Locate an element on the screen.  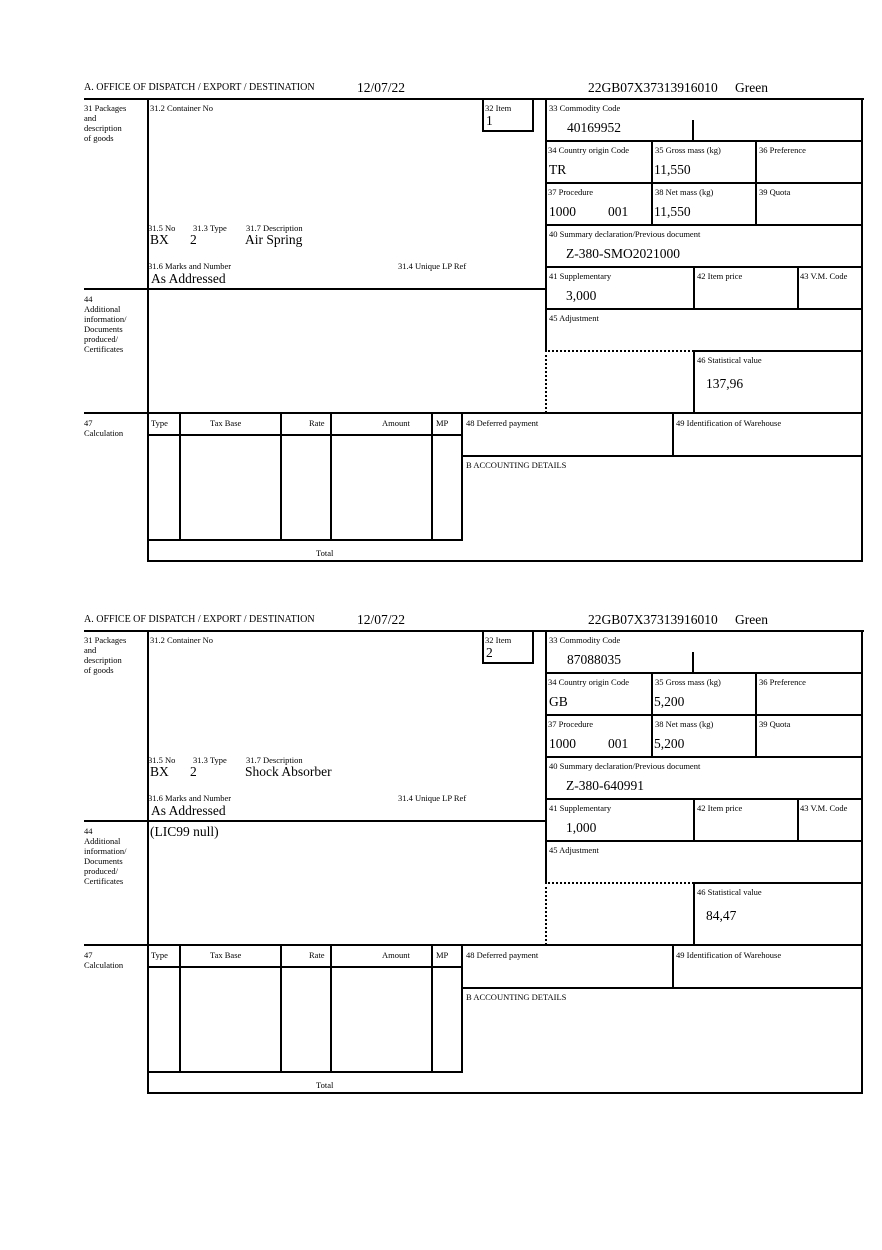
marks: As Addressed is located at coordinates (188, 278).